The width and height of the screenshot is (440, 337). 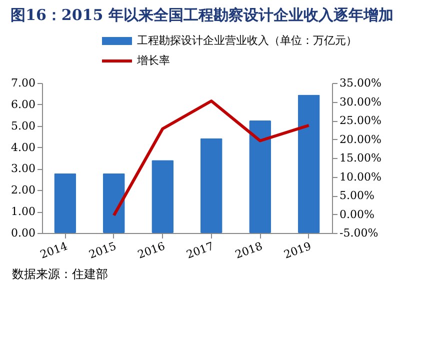 What do you see at coordinates (247, 40) in the screenshot?
I see `legend-label: 工程勘探设计企业营业收入（单位：万亿元）` at bounding box center [247, 40].